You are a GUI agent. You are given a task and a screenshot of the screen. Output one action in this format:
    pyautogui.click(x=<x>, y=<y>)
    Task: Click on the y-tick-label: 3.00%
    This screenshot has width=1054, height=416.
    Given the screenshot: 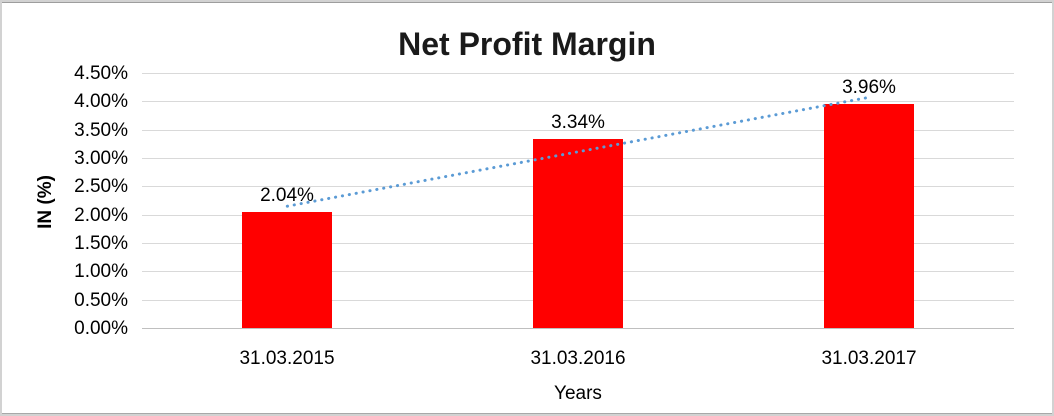 What is the action you would take?
    pyautogui.click(x=101, y=158)
    